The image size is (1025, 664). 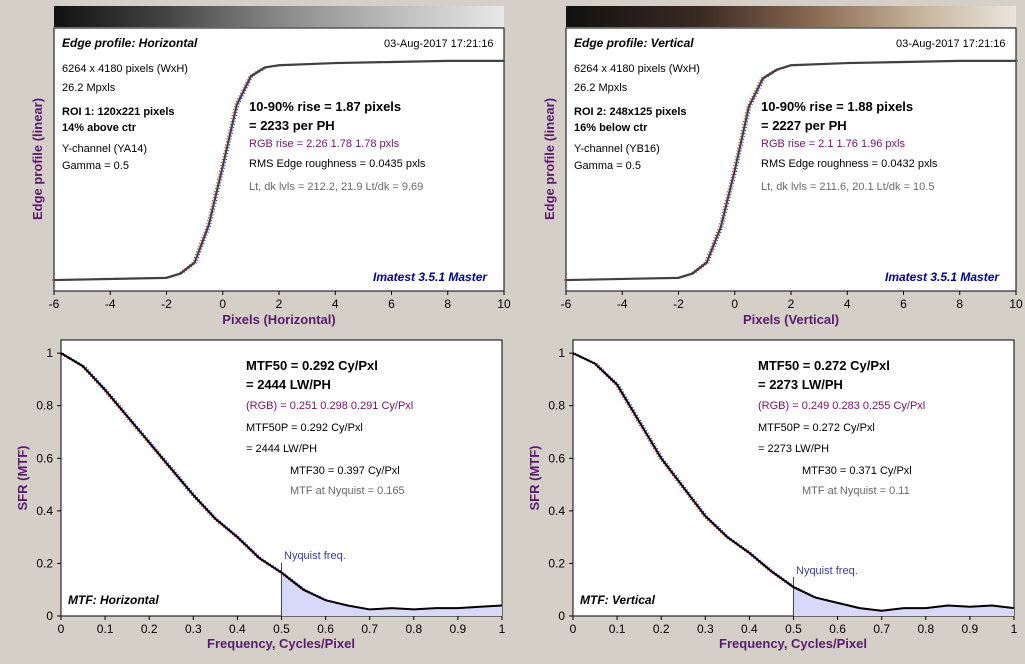 What do you see at coordinates (438, 44) in the screenshot?
I see `edge-h-timestamp: 03-Aug-2017 17:21:16` at bounding box center [438, 44].